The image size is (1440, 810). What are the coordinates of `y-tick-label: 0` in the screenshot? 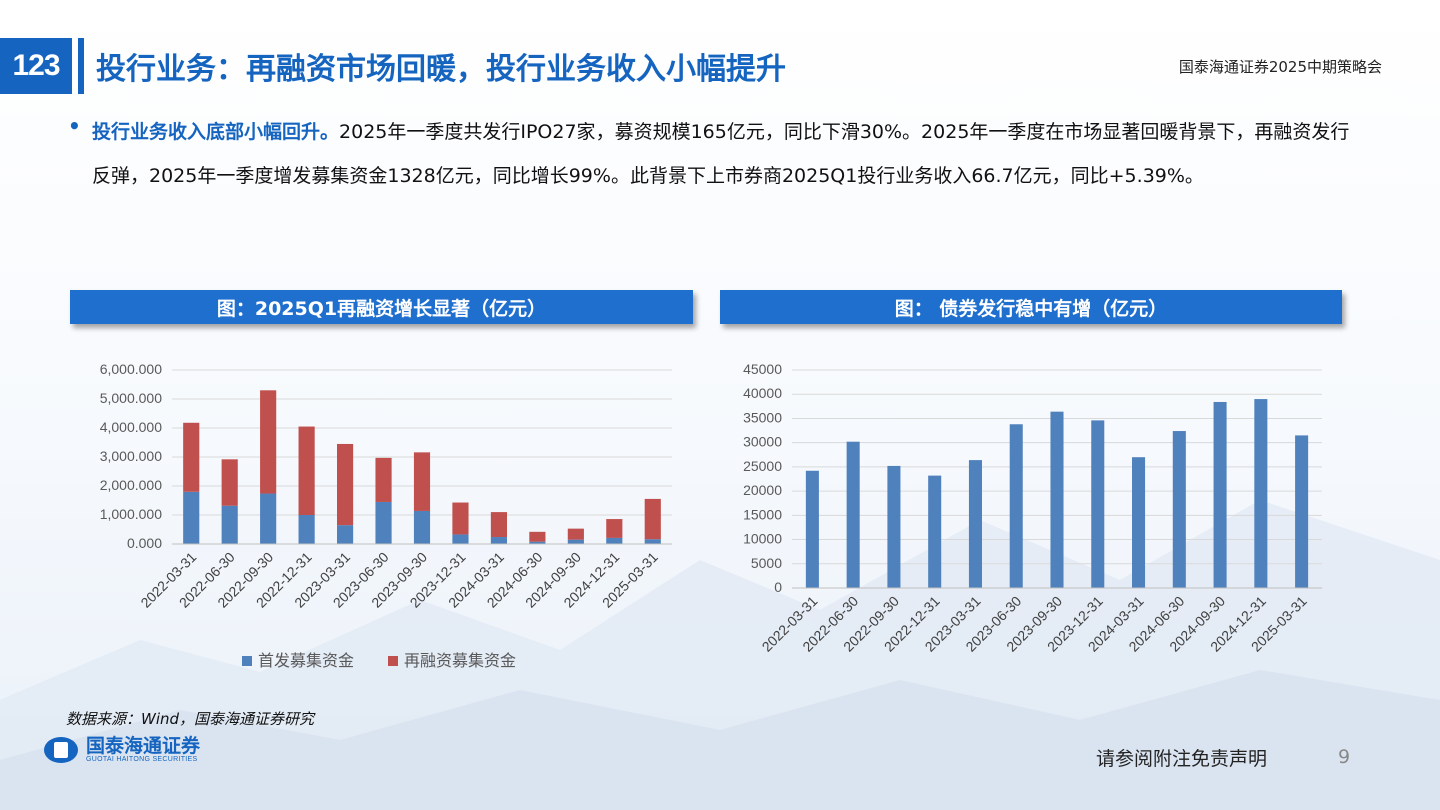 It's located at (778, 587).